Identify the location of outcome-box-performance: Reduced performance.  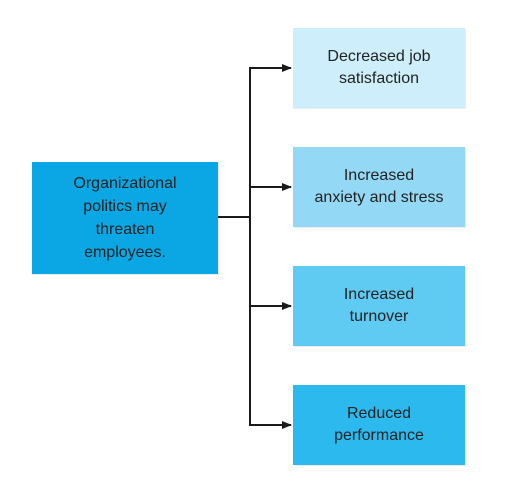
(379, 425).